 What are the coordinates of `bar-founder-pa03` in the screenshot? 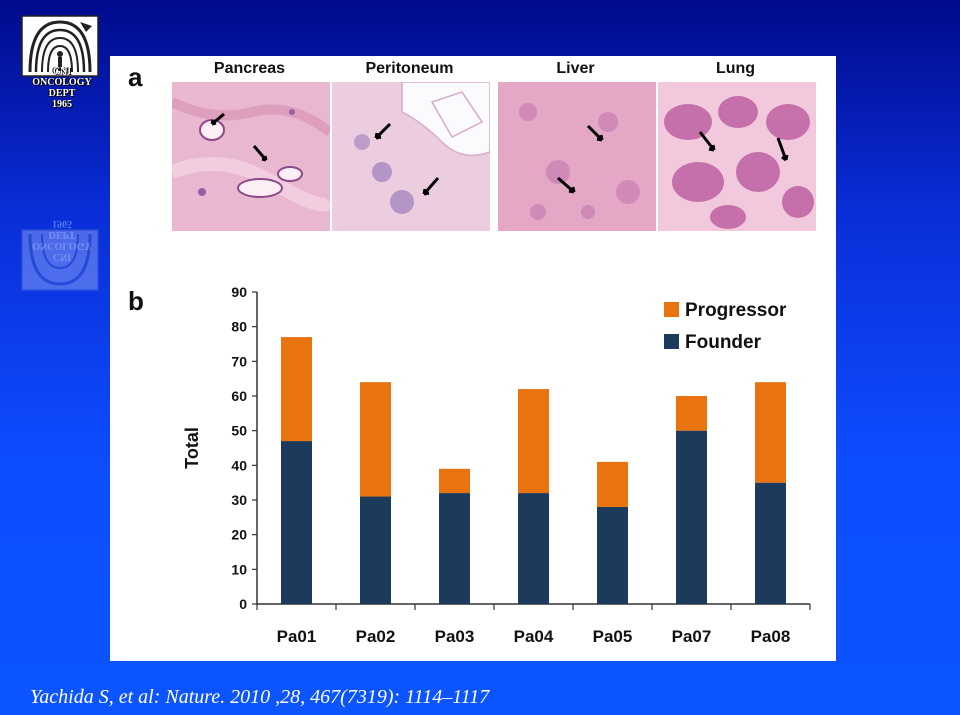 It's located at (454, 548).